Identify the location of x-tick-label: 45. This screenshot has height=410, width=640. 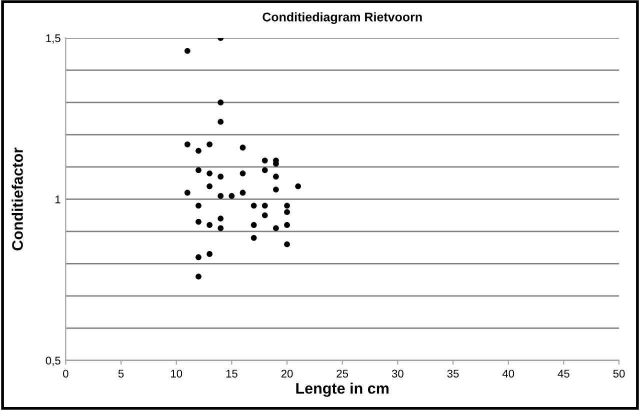
(564, 374).